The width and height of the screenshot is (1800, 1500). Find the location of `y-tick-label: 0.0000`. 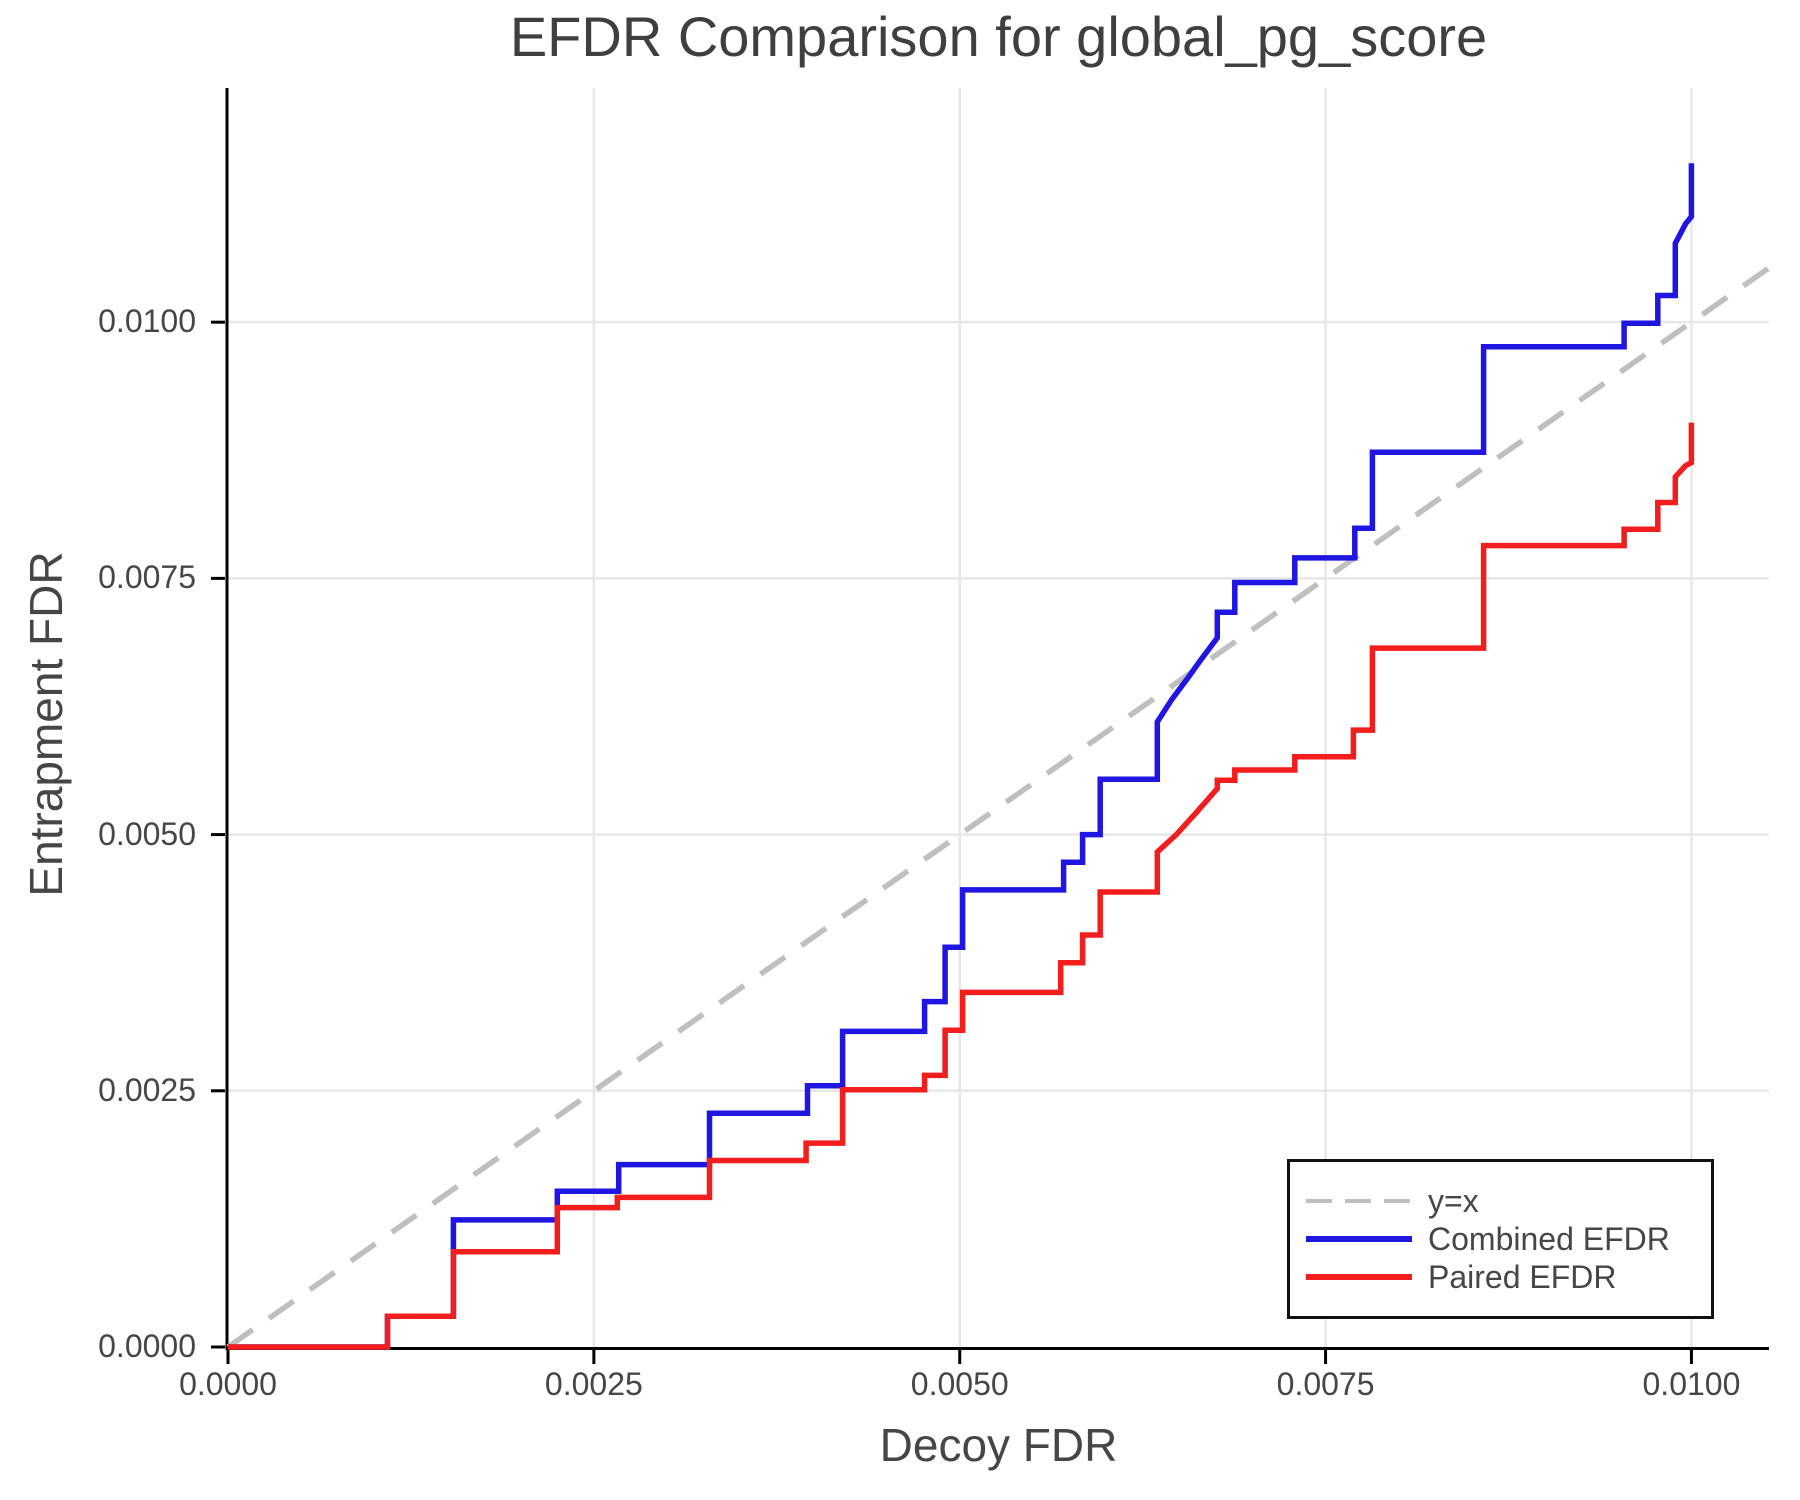

y-tick-label: 0.0000 is located at coordinates (147, 1346).